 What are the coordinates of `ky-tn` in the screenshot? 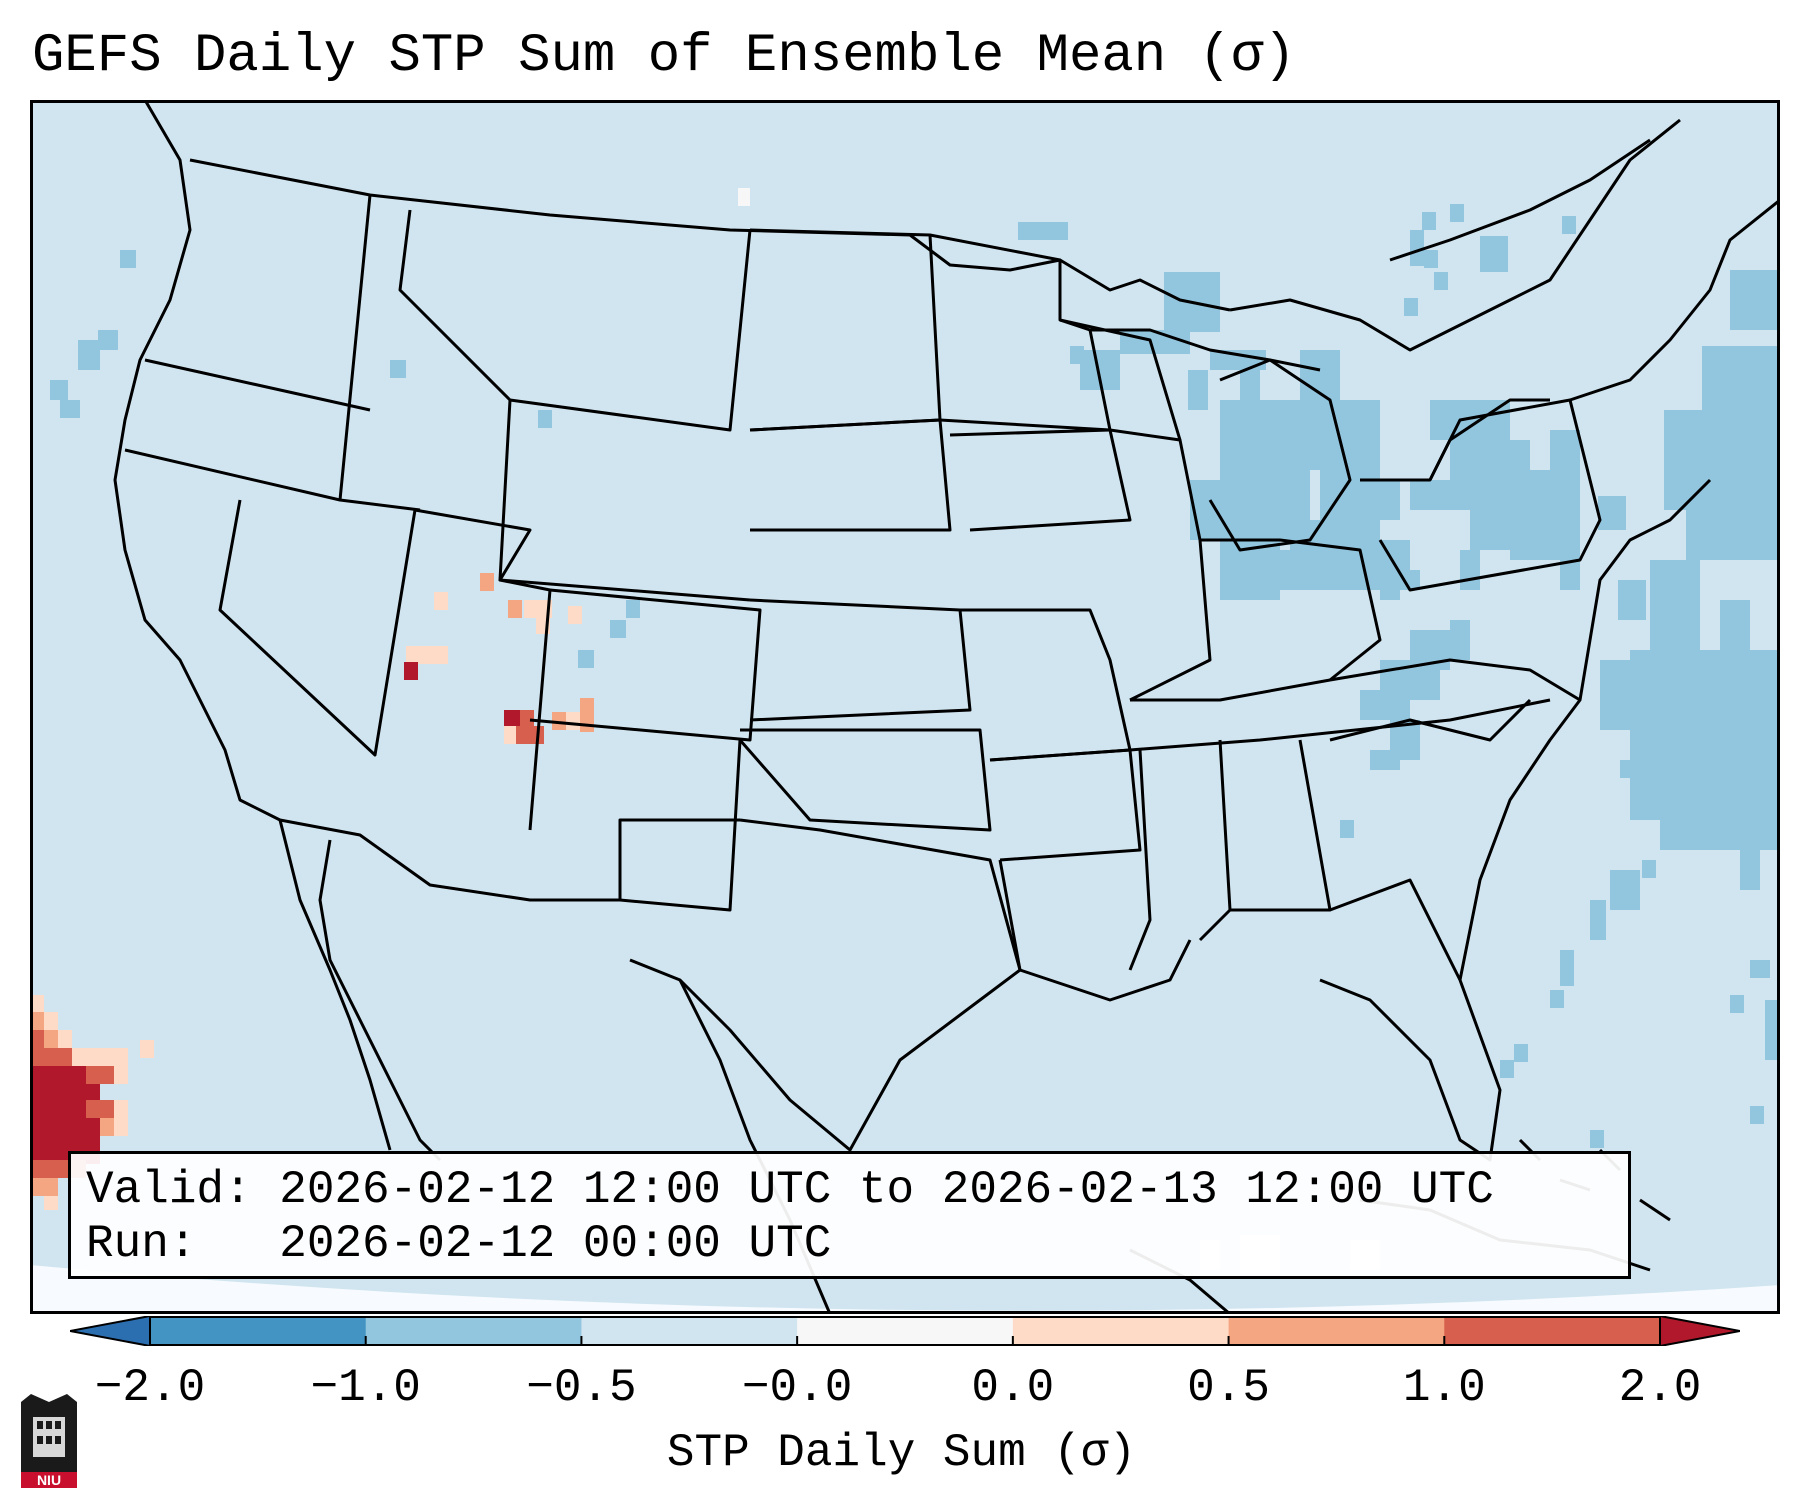 It's located at (1355, 680).